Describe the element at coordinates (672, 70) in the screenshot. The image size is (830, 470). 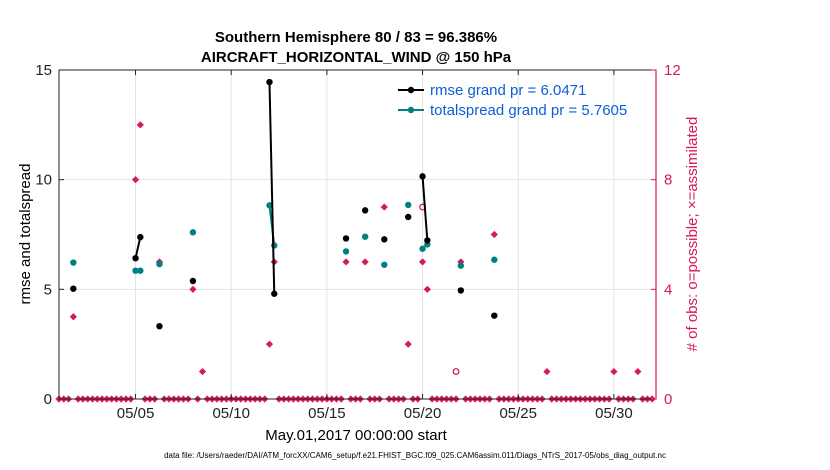
I see `y-right-tick-label: 12` at that location.